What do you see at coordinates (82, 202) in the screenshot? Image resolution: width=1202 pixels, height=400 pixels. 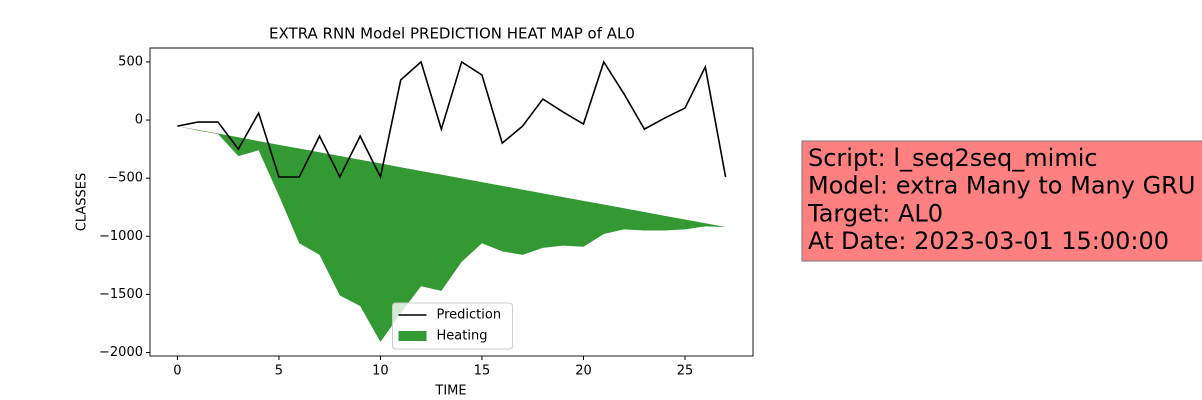 I see `y-axis-label: CLASSES` at bounding box center [82, 202].